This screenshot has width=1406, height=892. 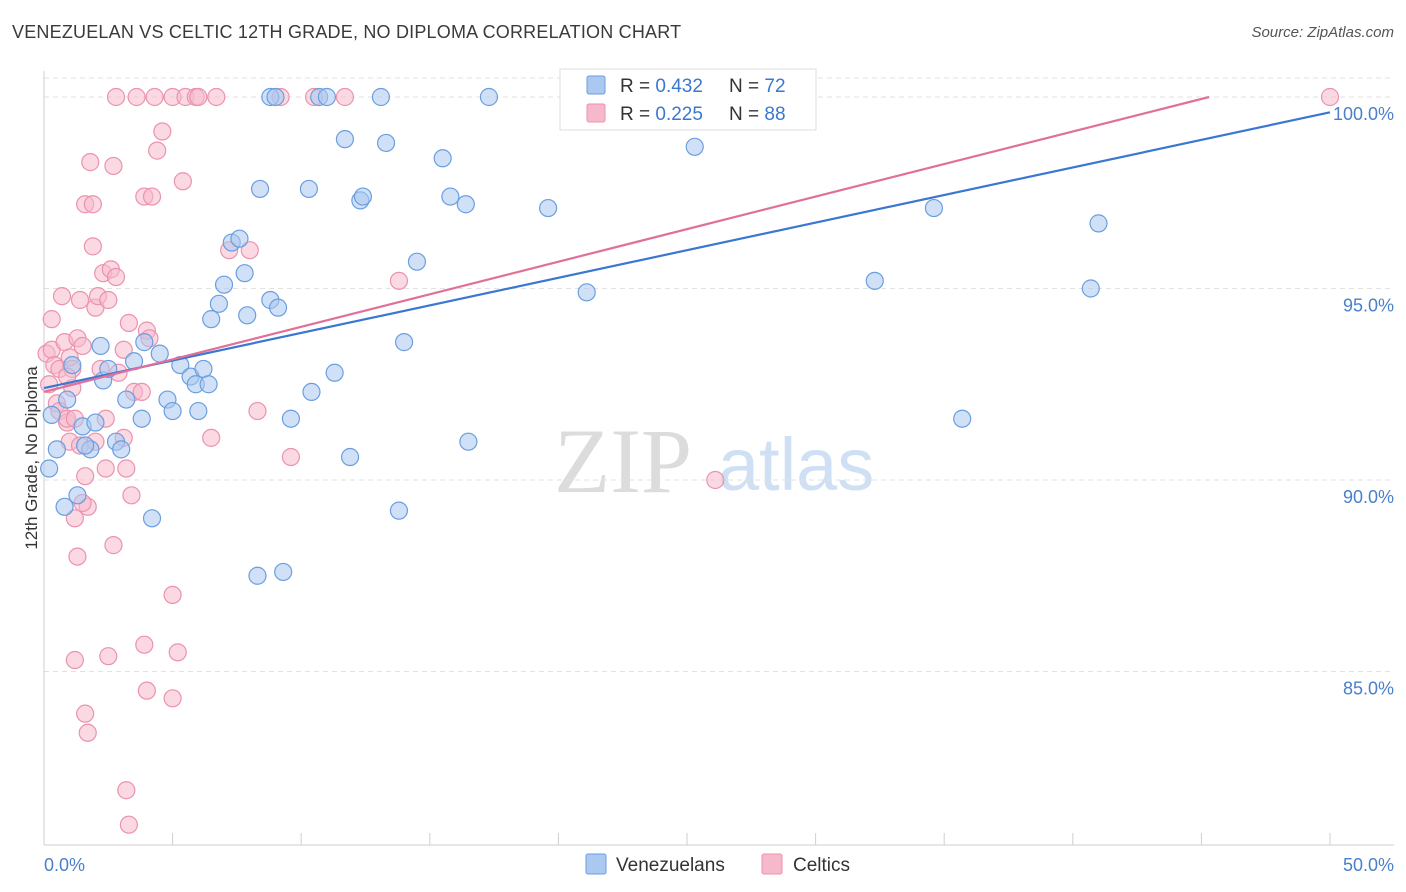 I want to click on legend-r-value-1: 0.432, so click(x=679, y=86).